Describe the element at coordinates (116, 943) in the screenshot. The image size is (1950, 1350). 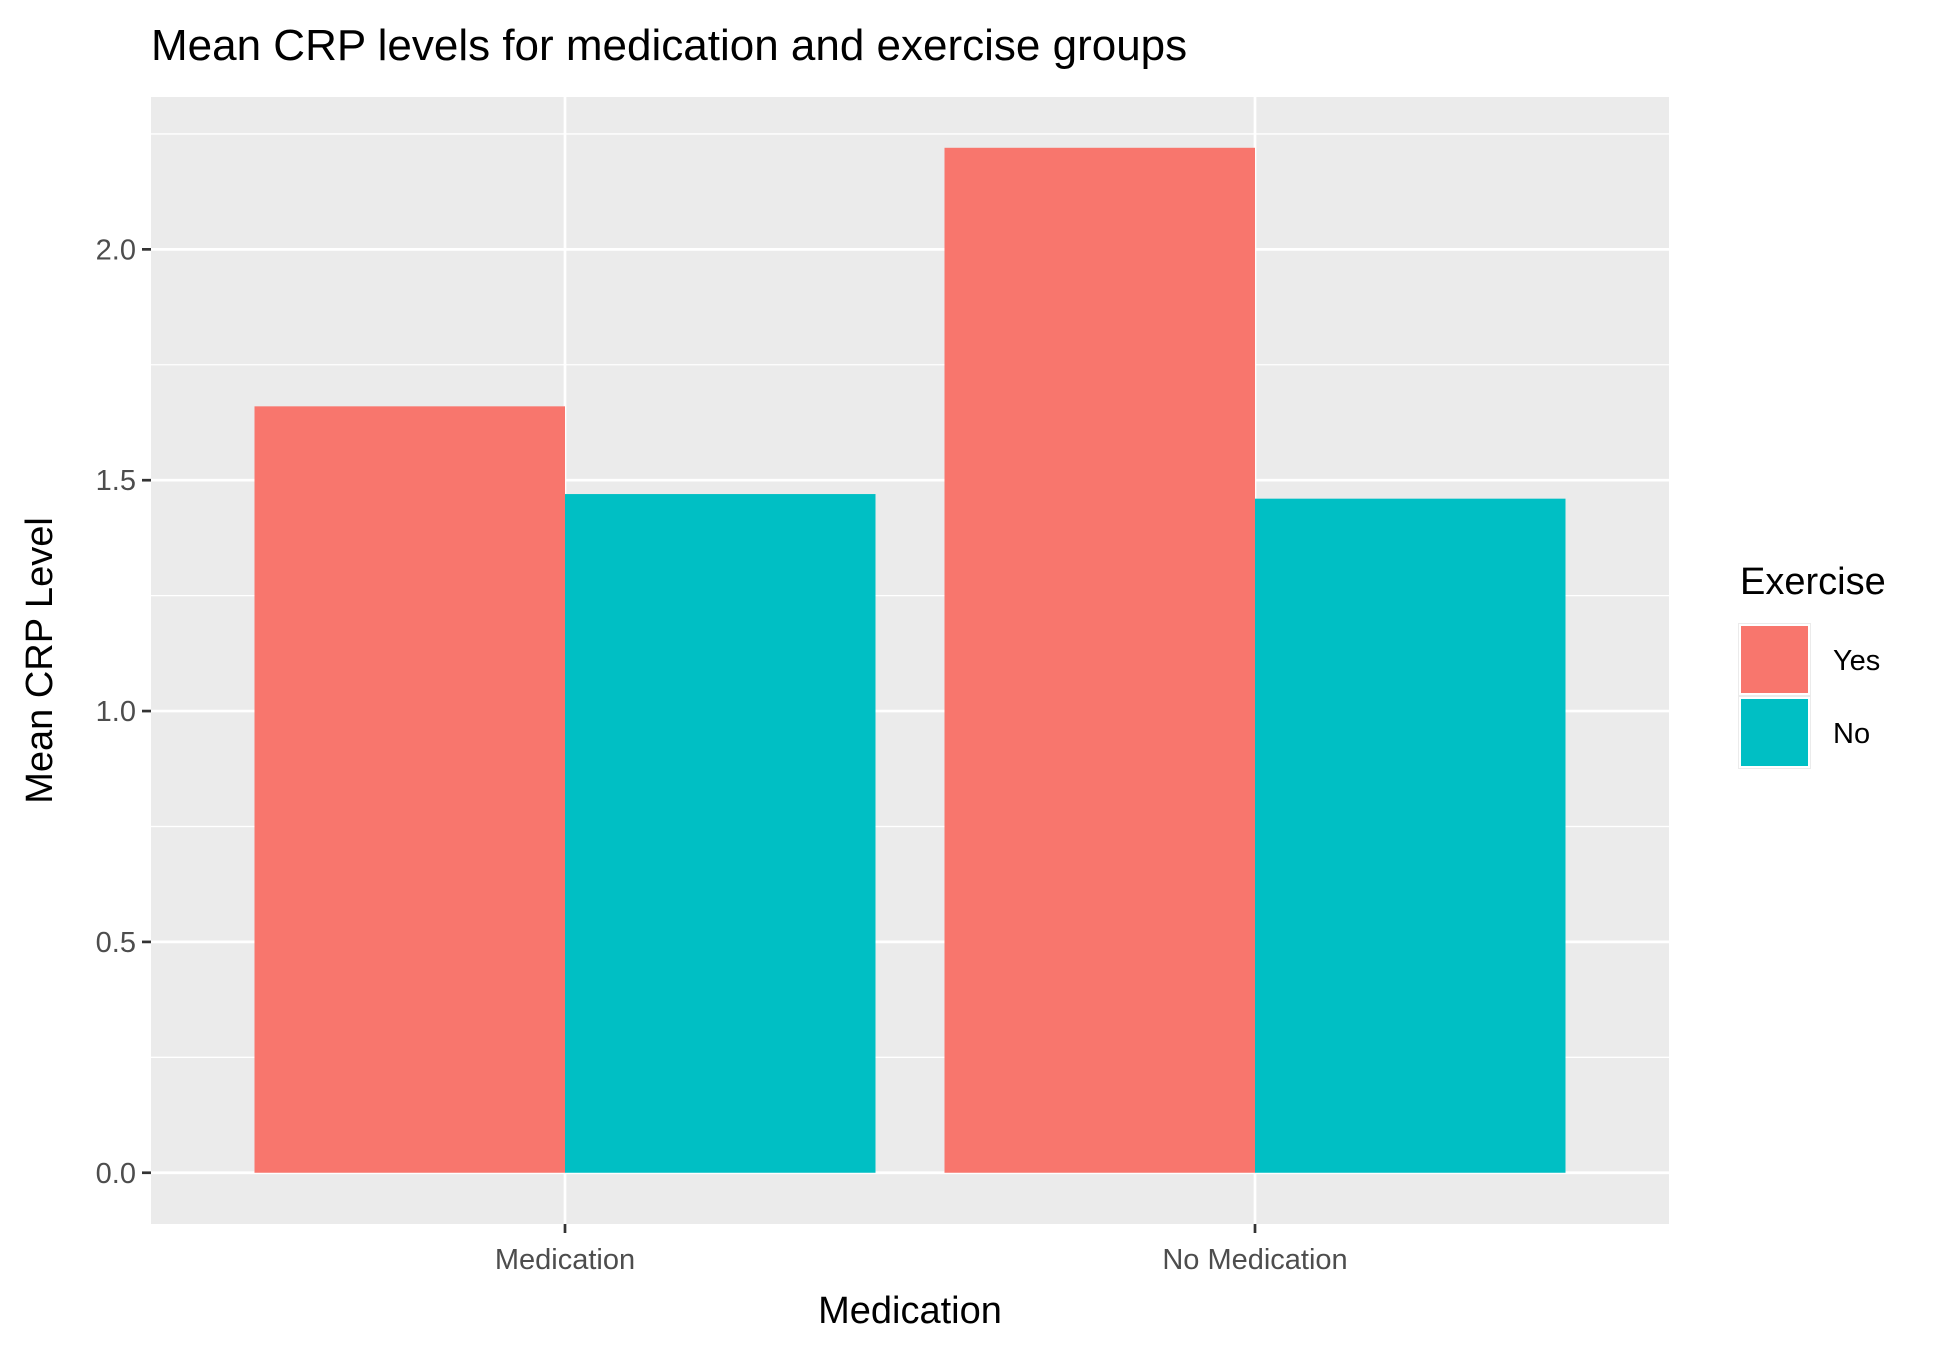
I see `y-tick-label: 0.5` at that location.